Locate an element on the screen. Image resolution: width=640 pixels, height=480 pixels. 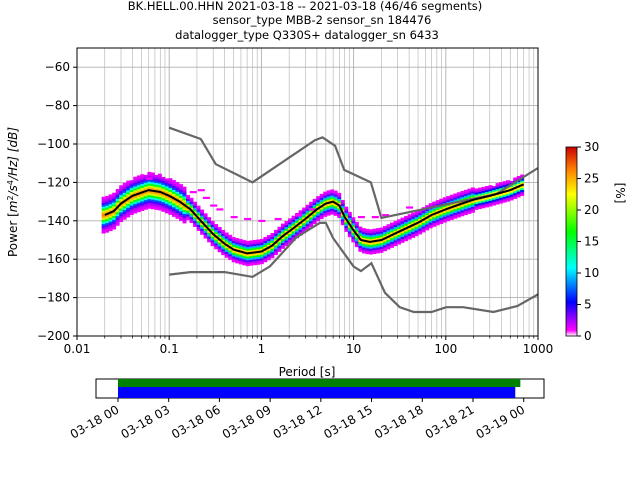
colorbar-tick-label: 10 is located at coordinates (591, 273).